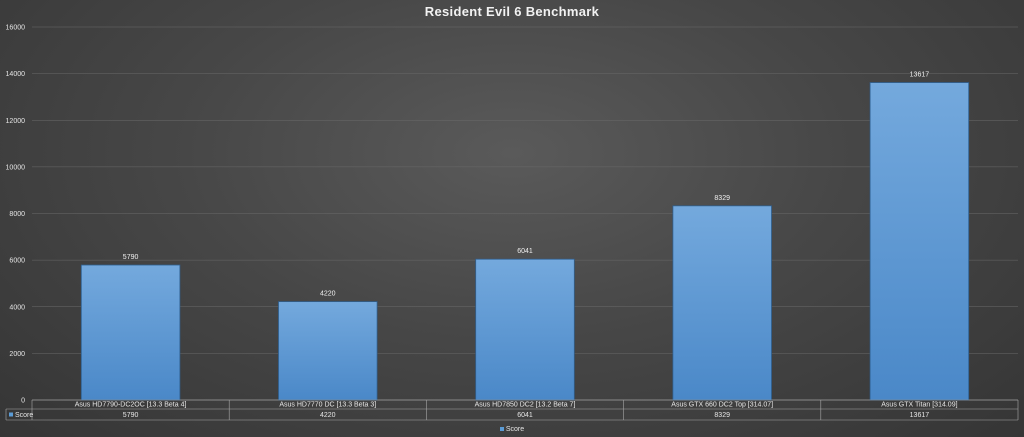 Image resolution: width=1024 pixels, height=437 pixels. What do you see at coordinates (16, 167) in the screenshot?
I see `y-tick-label: 10000` at bounding box center [16, 167].